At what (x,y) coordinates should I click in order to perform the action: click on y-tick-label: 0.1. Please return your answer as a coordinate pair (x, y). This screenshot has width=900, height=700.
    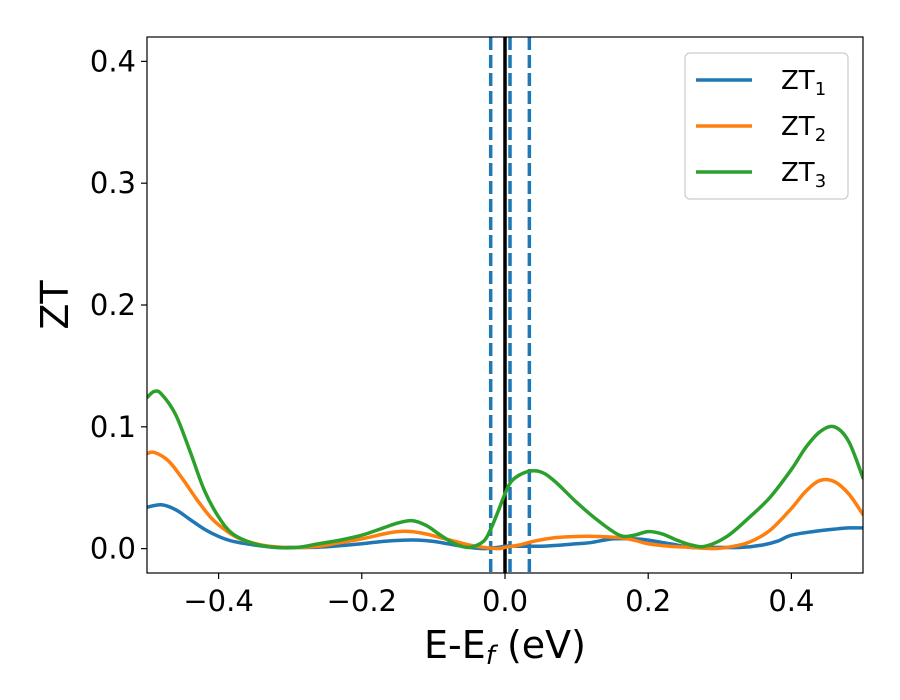
    Looking at the image, I should click on (113, 427).